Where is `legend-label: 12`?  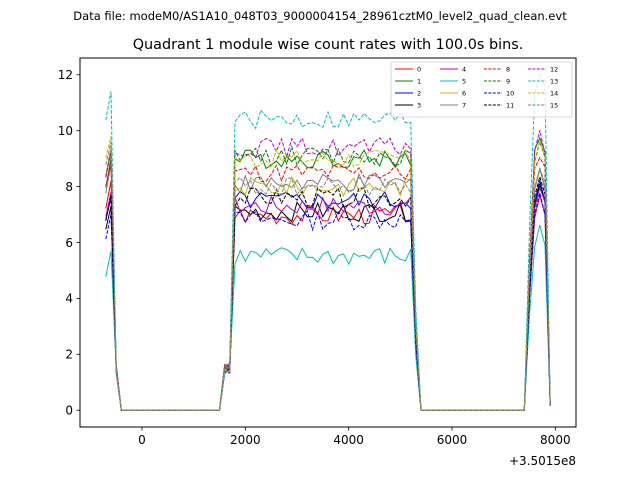
legend-label: 12 is located at coordinates (554, 69).